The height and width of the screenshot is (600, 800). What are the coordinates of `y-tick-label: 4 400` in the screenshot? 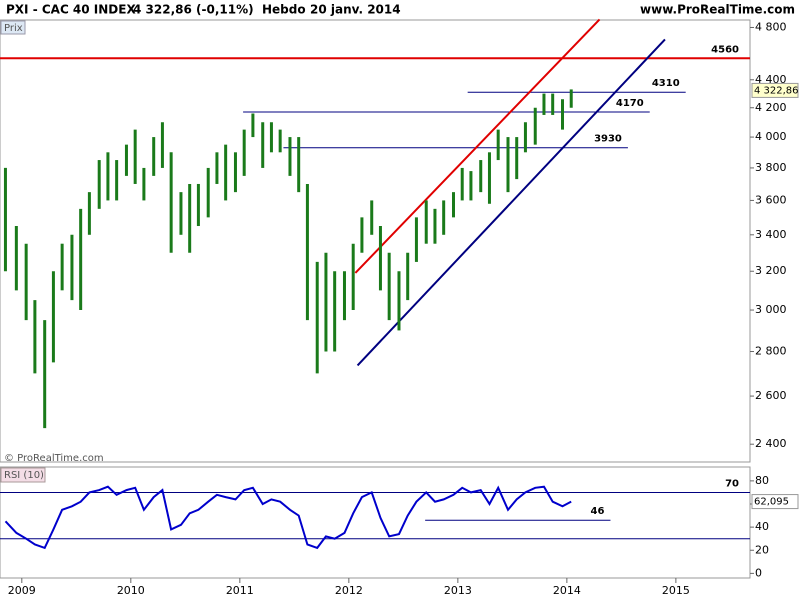 It's located at (771, 79).